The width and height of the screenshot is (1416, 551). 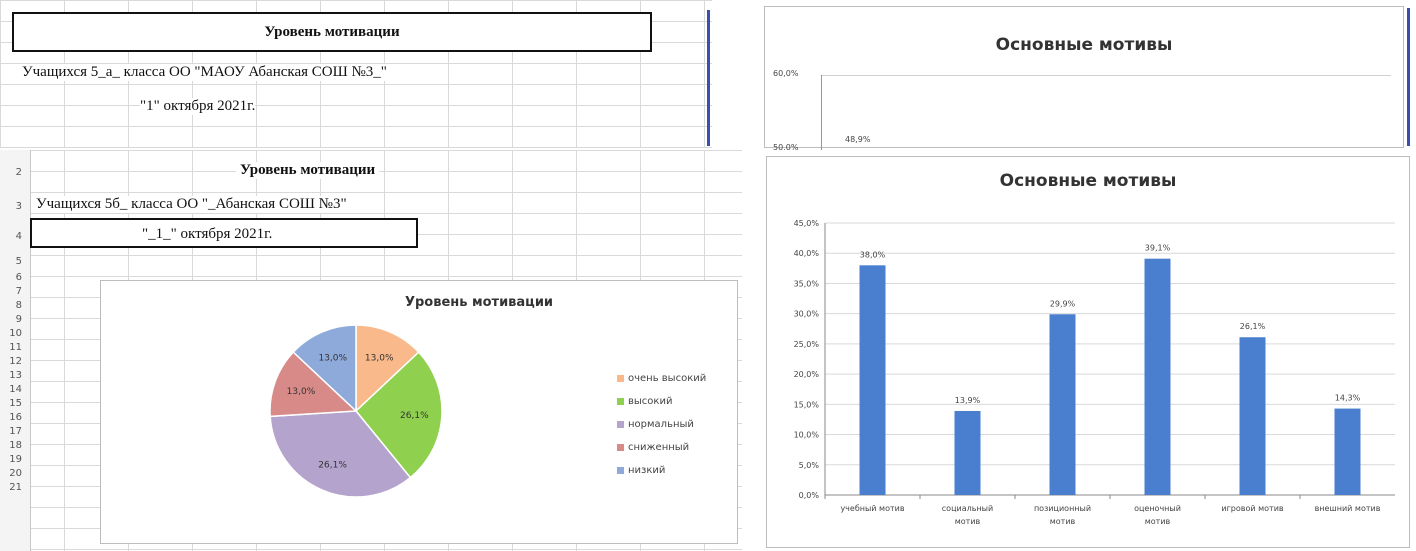 What do you see at coordinates (15, 473) in the screenshot?
I see `row-number: 20` at bounding box center [15, 473].